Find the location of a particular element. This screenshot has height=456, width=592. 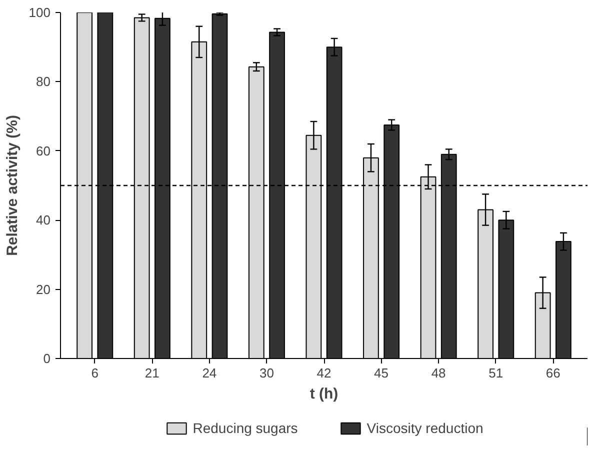

x-tick-label: 66 is located at coordinates (553, 373).